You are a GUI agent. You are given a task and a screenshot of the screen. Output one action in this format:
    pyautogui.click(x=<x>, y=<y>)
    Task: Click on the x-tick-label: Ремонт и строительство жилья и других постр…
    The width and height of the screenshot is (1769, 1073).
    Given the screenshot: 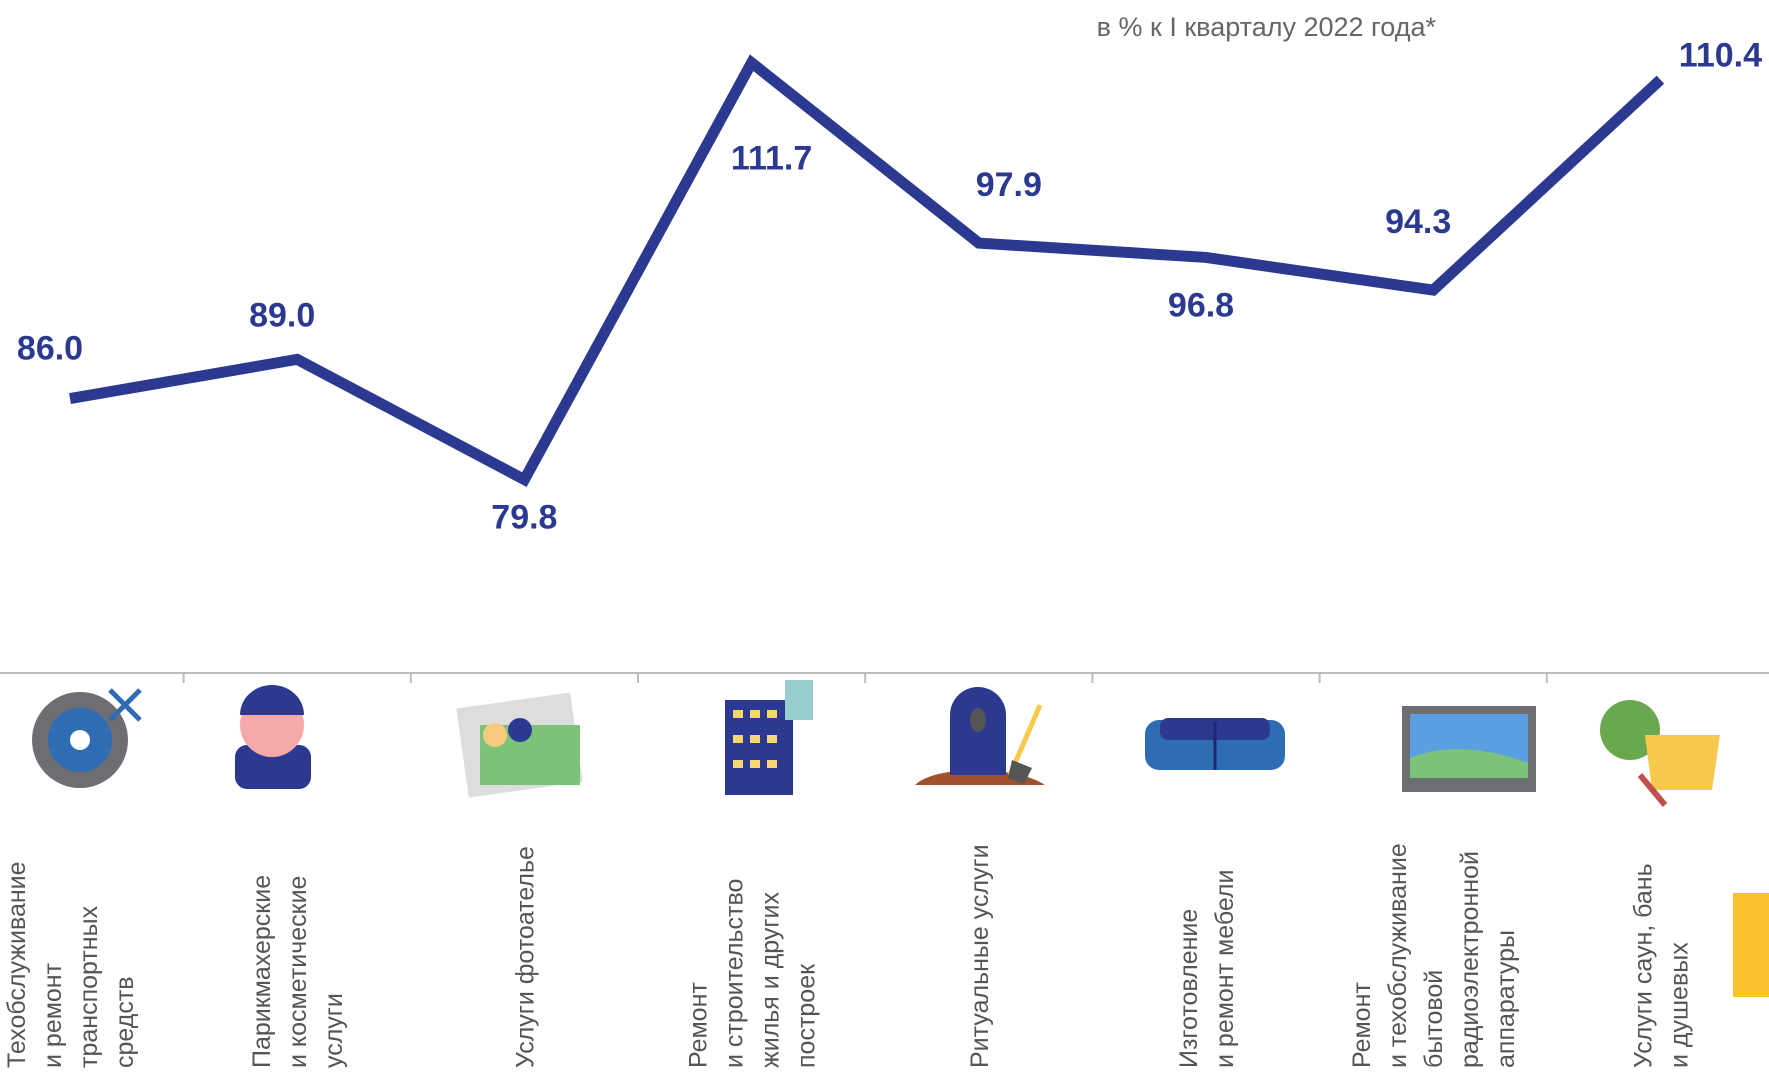 What is the action you would take?
    pyautogui.click(x=753, y=973)
    